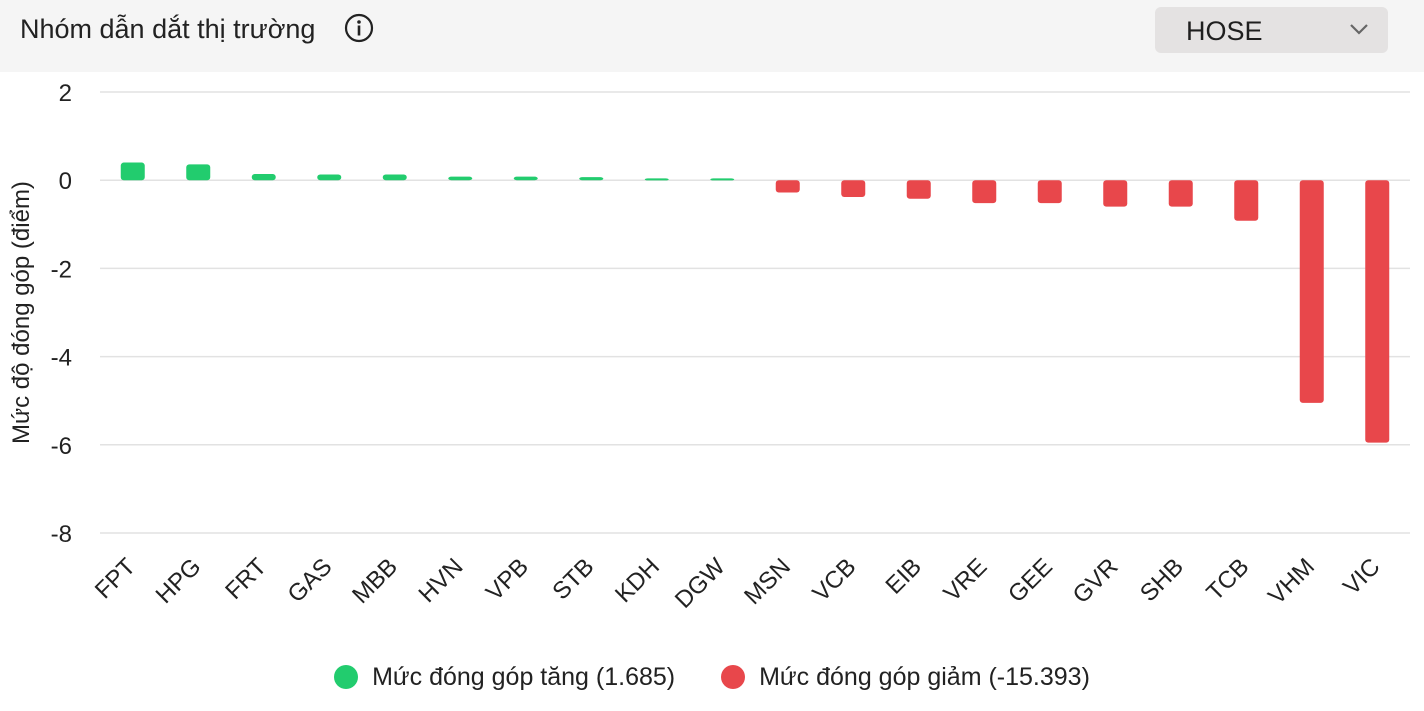 The width and height of the screenshot is (1424, 711). I want to click on x-tick-label: KDH, so click(637, 580).